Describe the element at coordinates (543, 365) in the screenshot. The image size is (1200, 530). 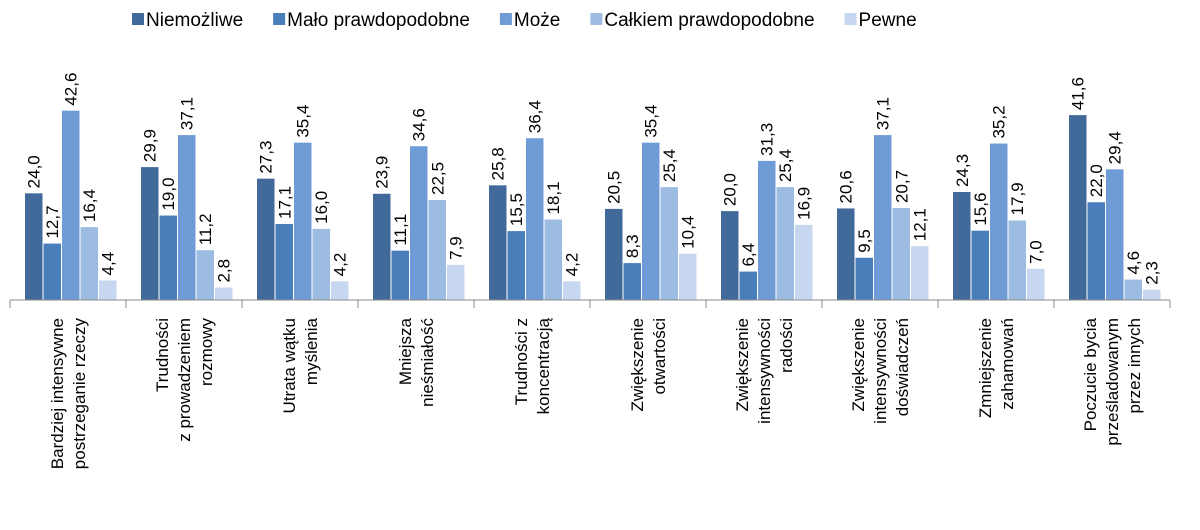
I see `x-tick-label-line: koncentracją` at that location.